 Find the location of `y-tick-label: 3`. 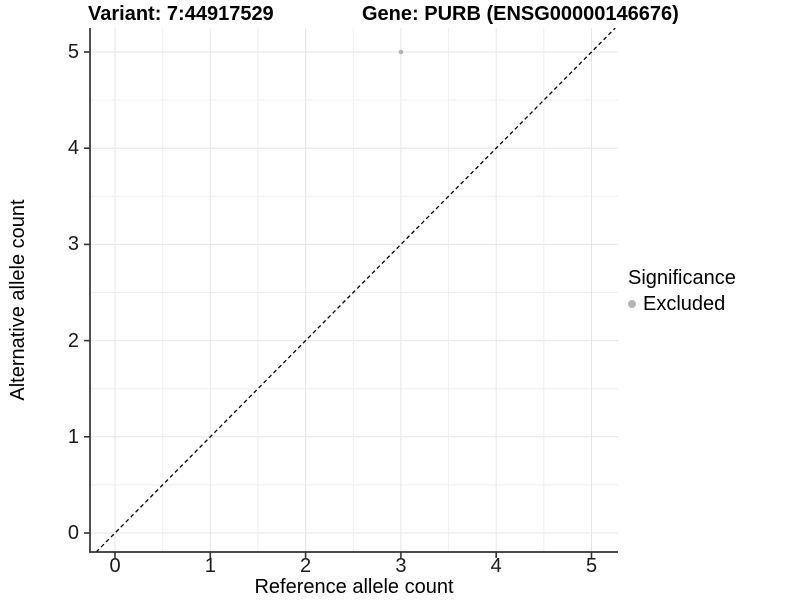

y-tick-label: 3 is located at coordinates (73, 244).